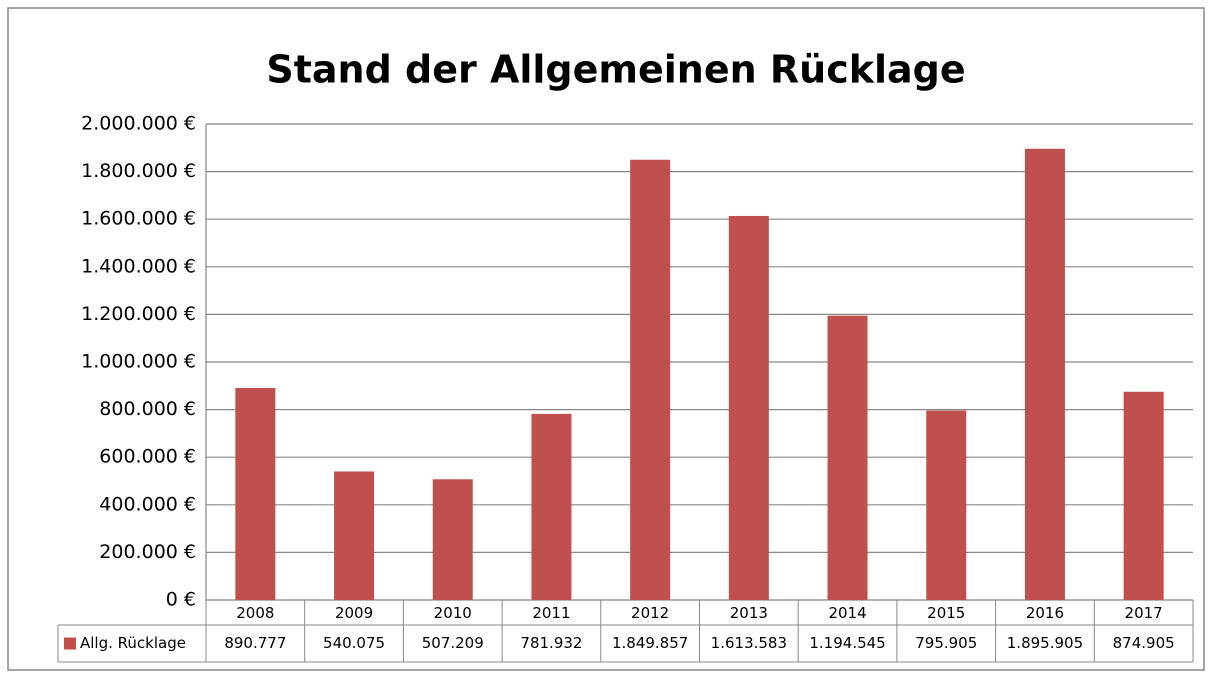 Image resolution: width=1210 pixels, height=675 pixels. What do you see at coordinates (147, 457) in the screenshot?
I see `y-tick-label: 600.000 €` at bounding box center [147, 457].